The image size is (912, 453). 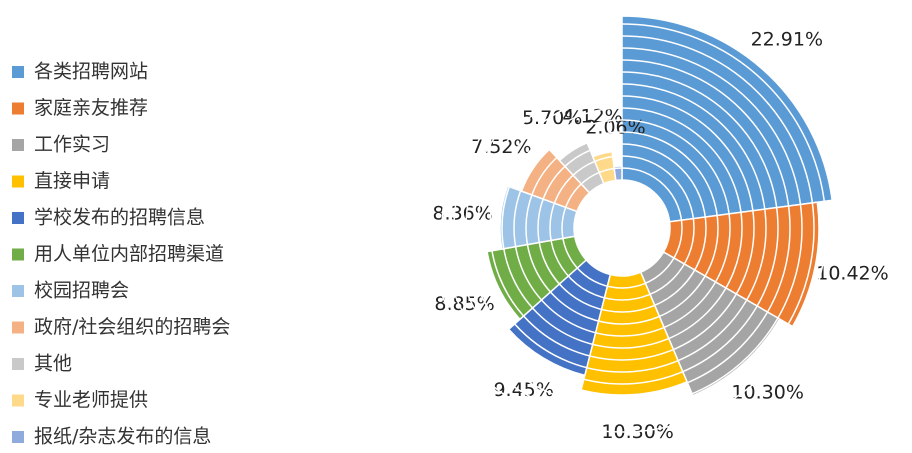 What do you see at coordinates (53, 364) in the screenshot?
I see `legend-label: 其他` at bounding box center [53, 364].